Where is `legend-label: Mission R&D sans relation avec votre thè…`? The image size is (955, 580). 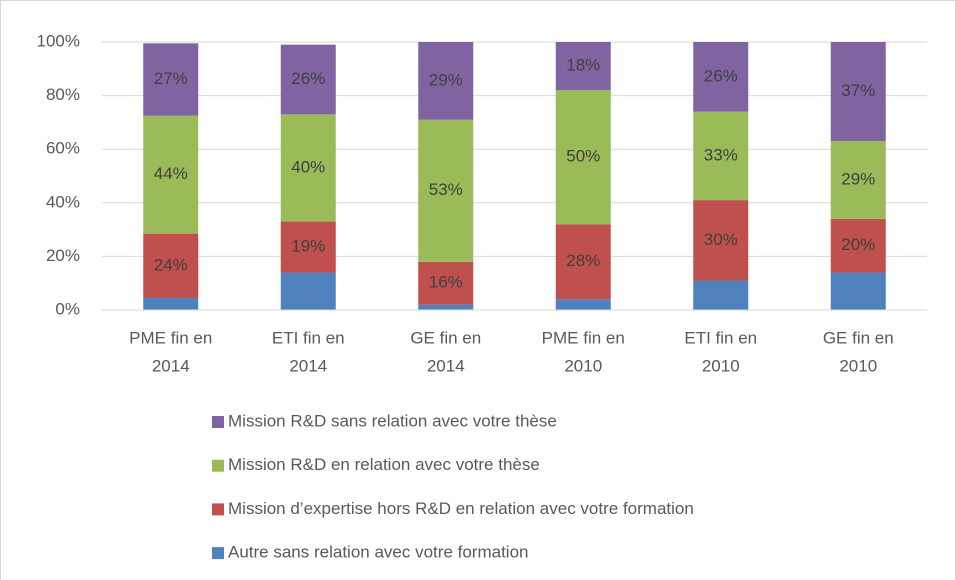 legend-label: Mission R&D sans relation avec votre thè… is located at coordinates (392, 420).